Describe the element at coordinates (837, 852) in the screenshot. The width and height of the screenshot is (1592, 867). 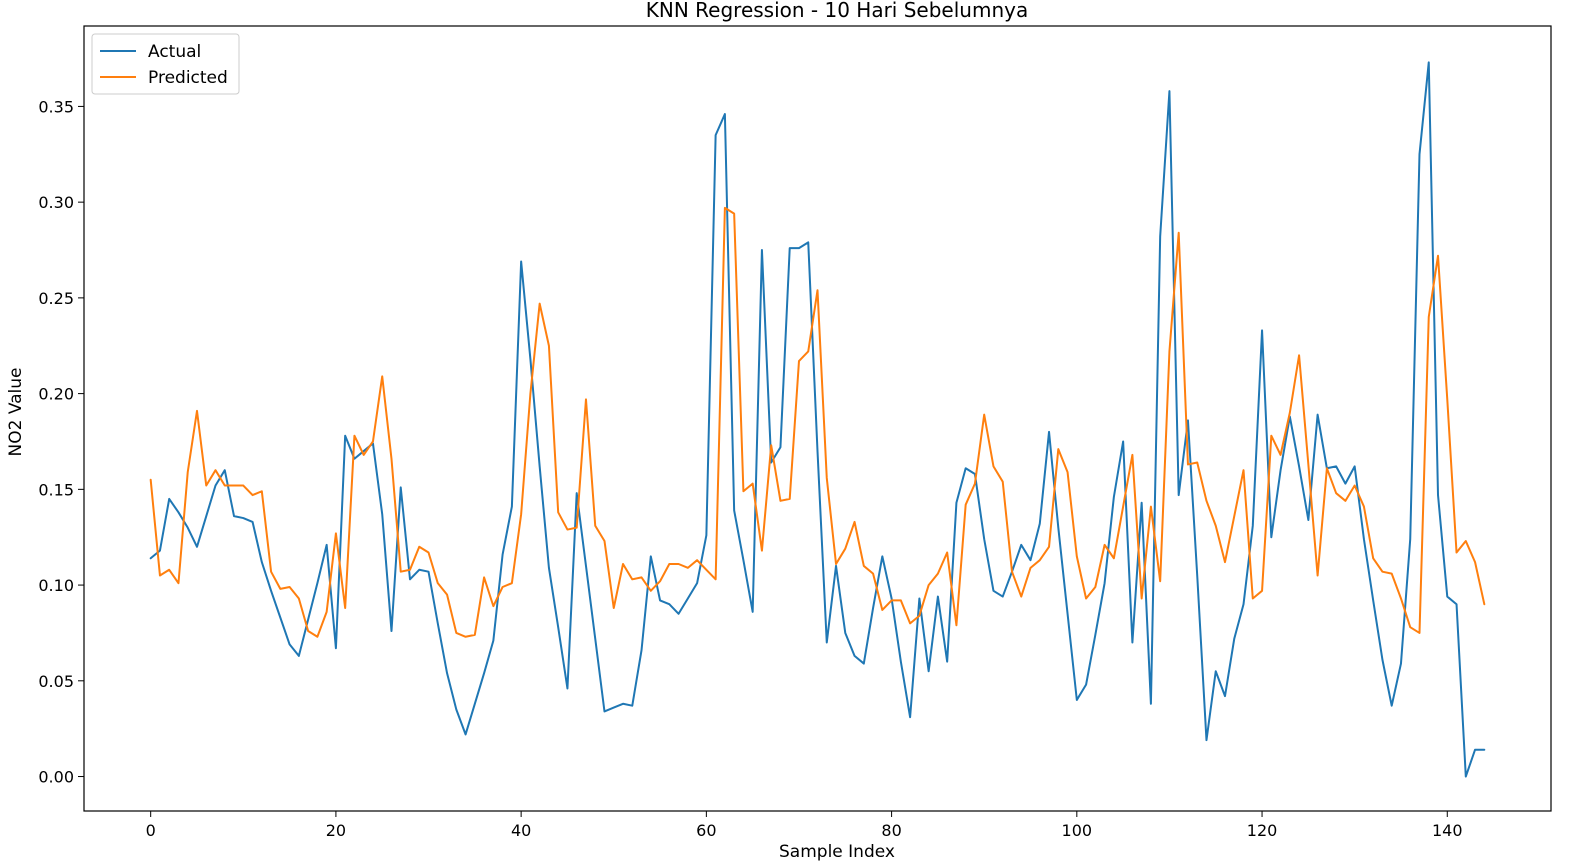
I see `x-axis-label: Sample Index` at that location.